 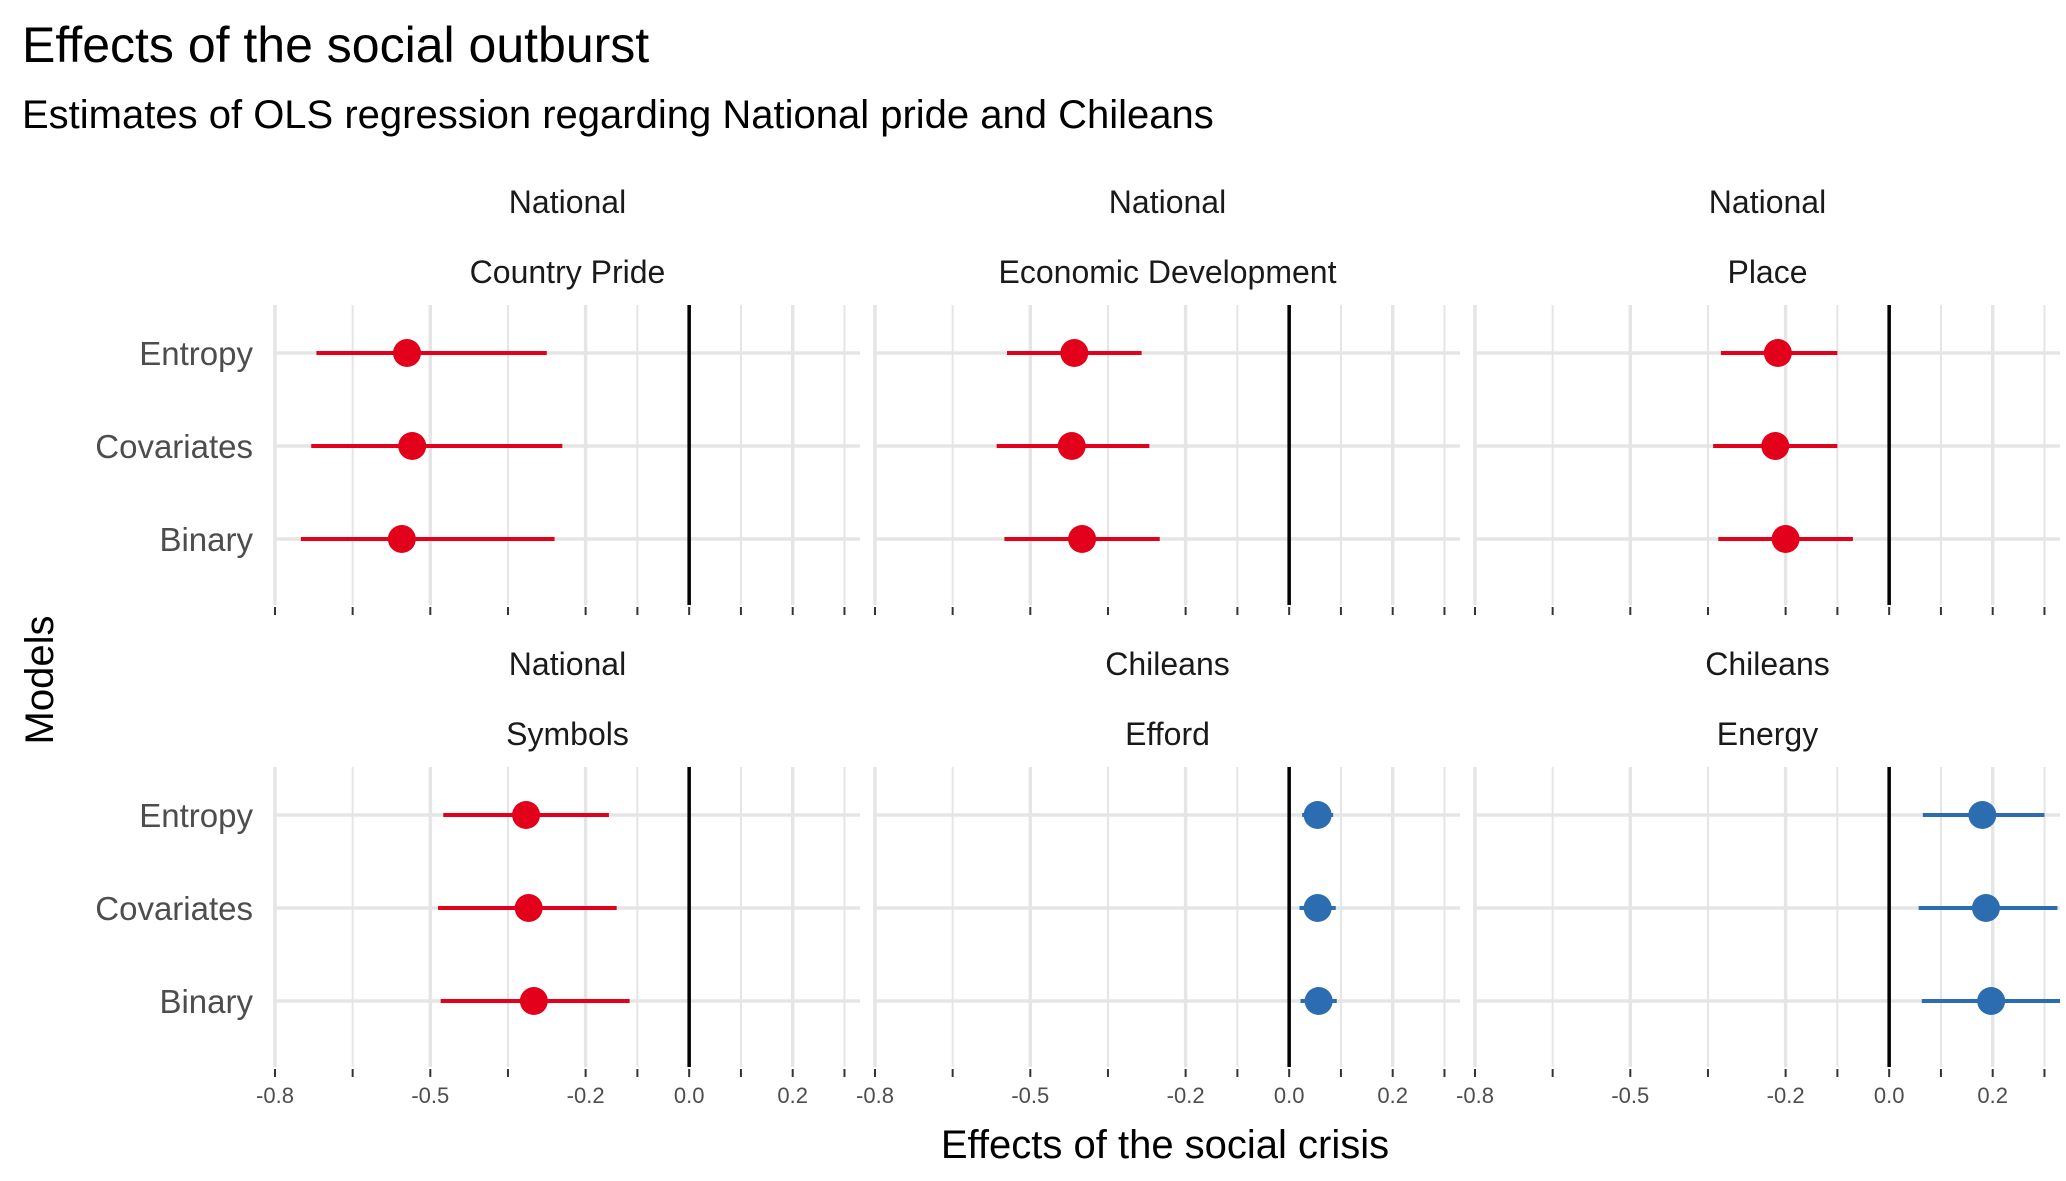 What do you see at coordinates (1166, 399) in the screenshot?
I see `facet-panel: National Economic Development` at bounding box center [1166, 399].